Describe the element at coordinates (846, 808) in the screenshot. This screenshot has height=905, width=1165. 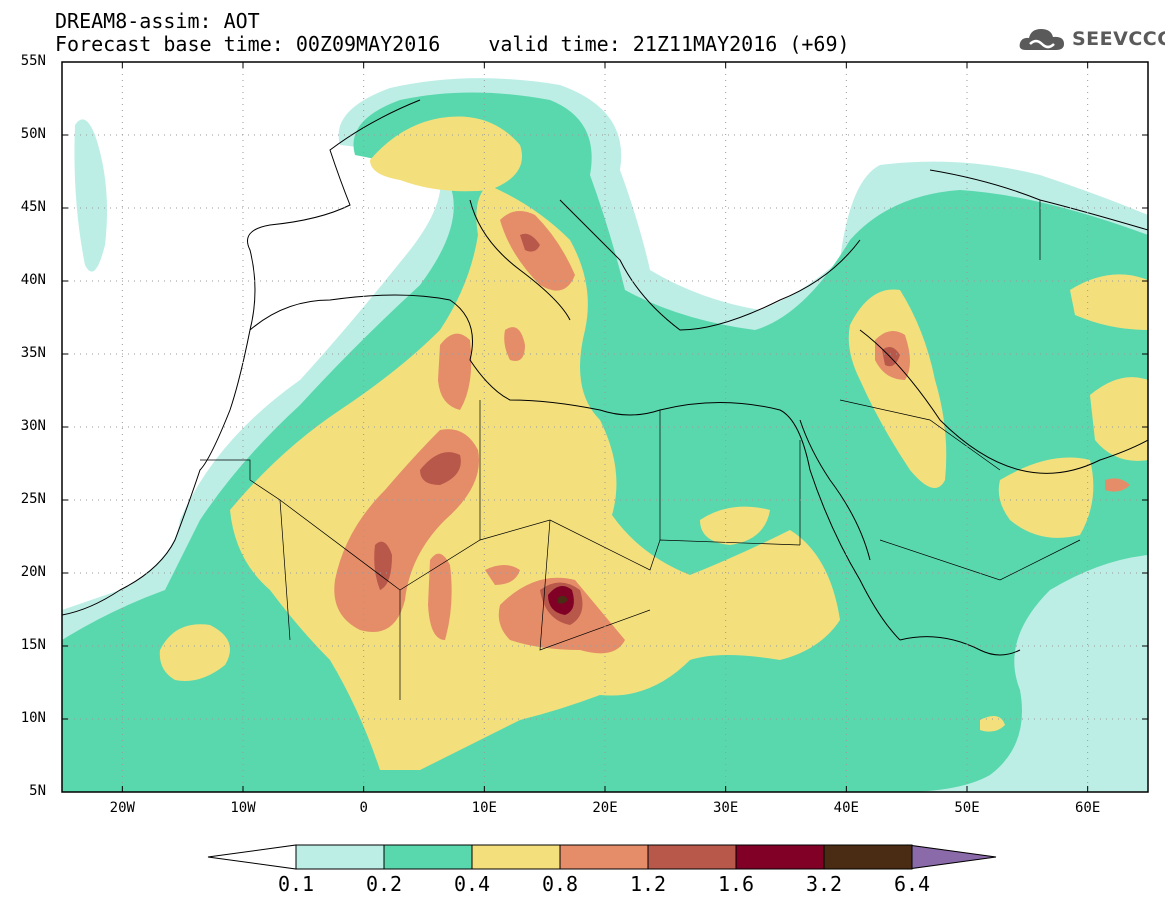
I see `lon-label: 40E` at that location.